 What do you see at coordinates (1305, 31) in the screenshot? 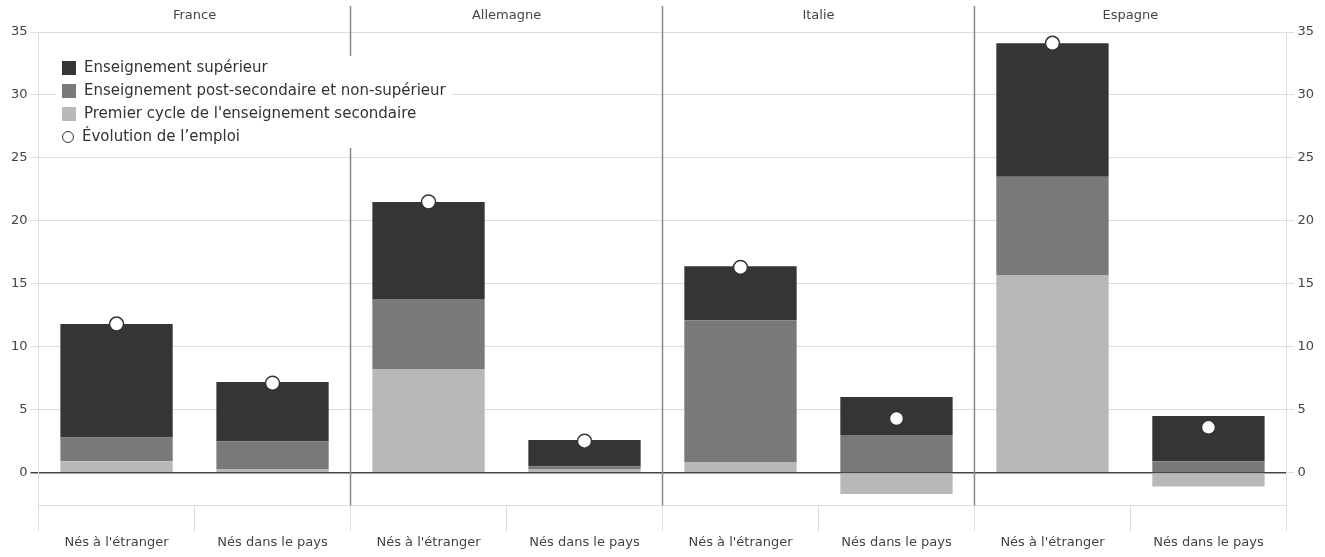
I see `y2-tick-label: 35` at bounding box center [1305, 31].